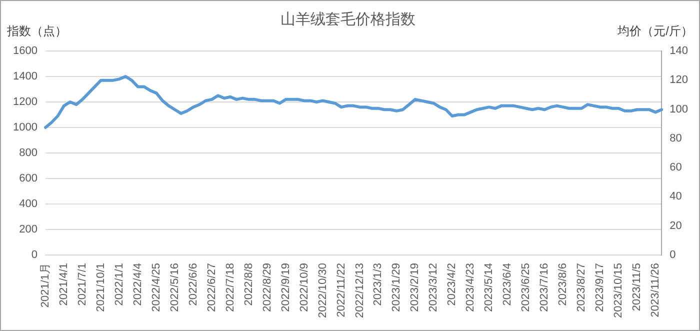  I want to click on x-tick-label: 2022/4/25, so click(156, 287).